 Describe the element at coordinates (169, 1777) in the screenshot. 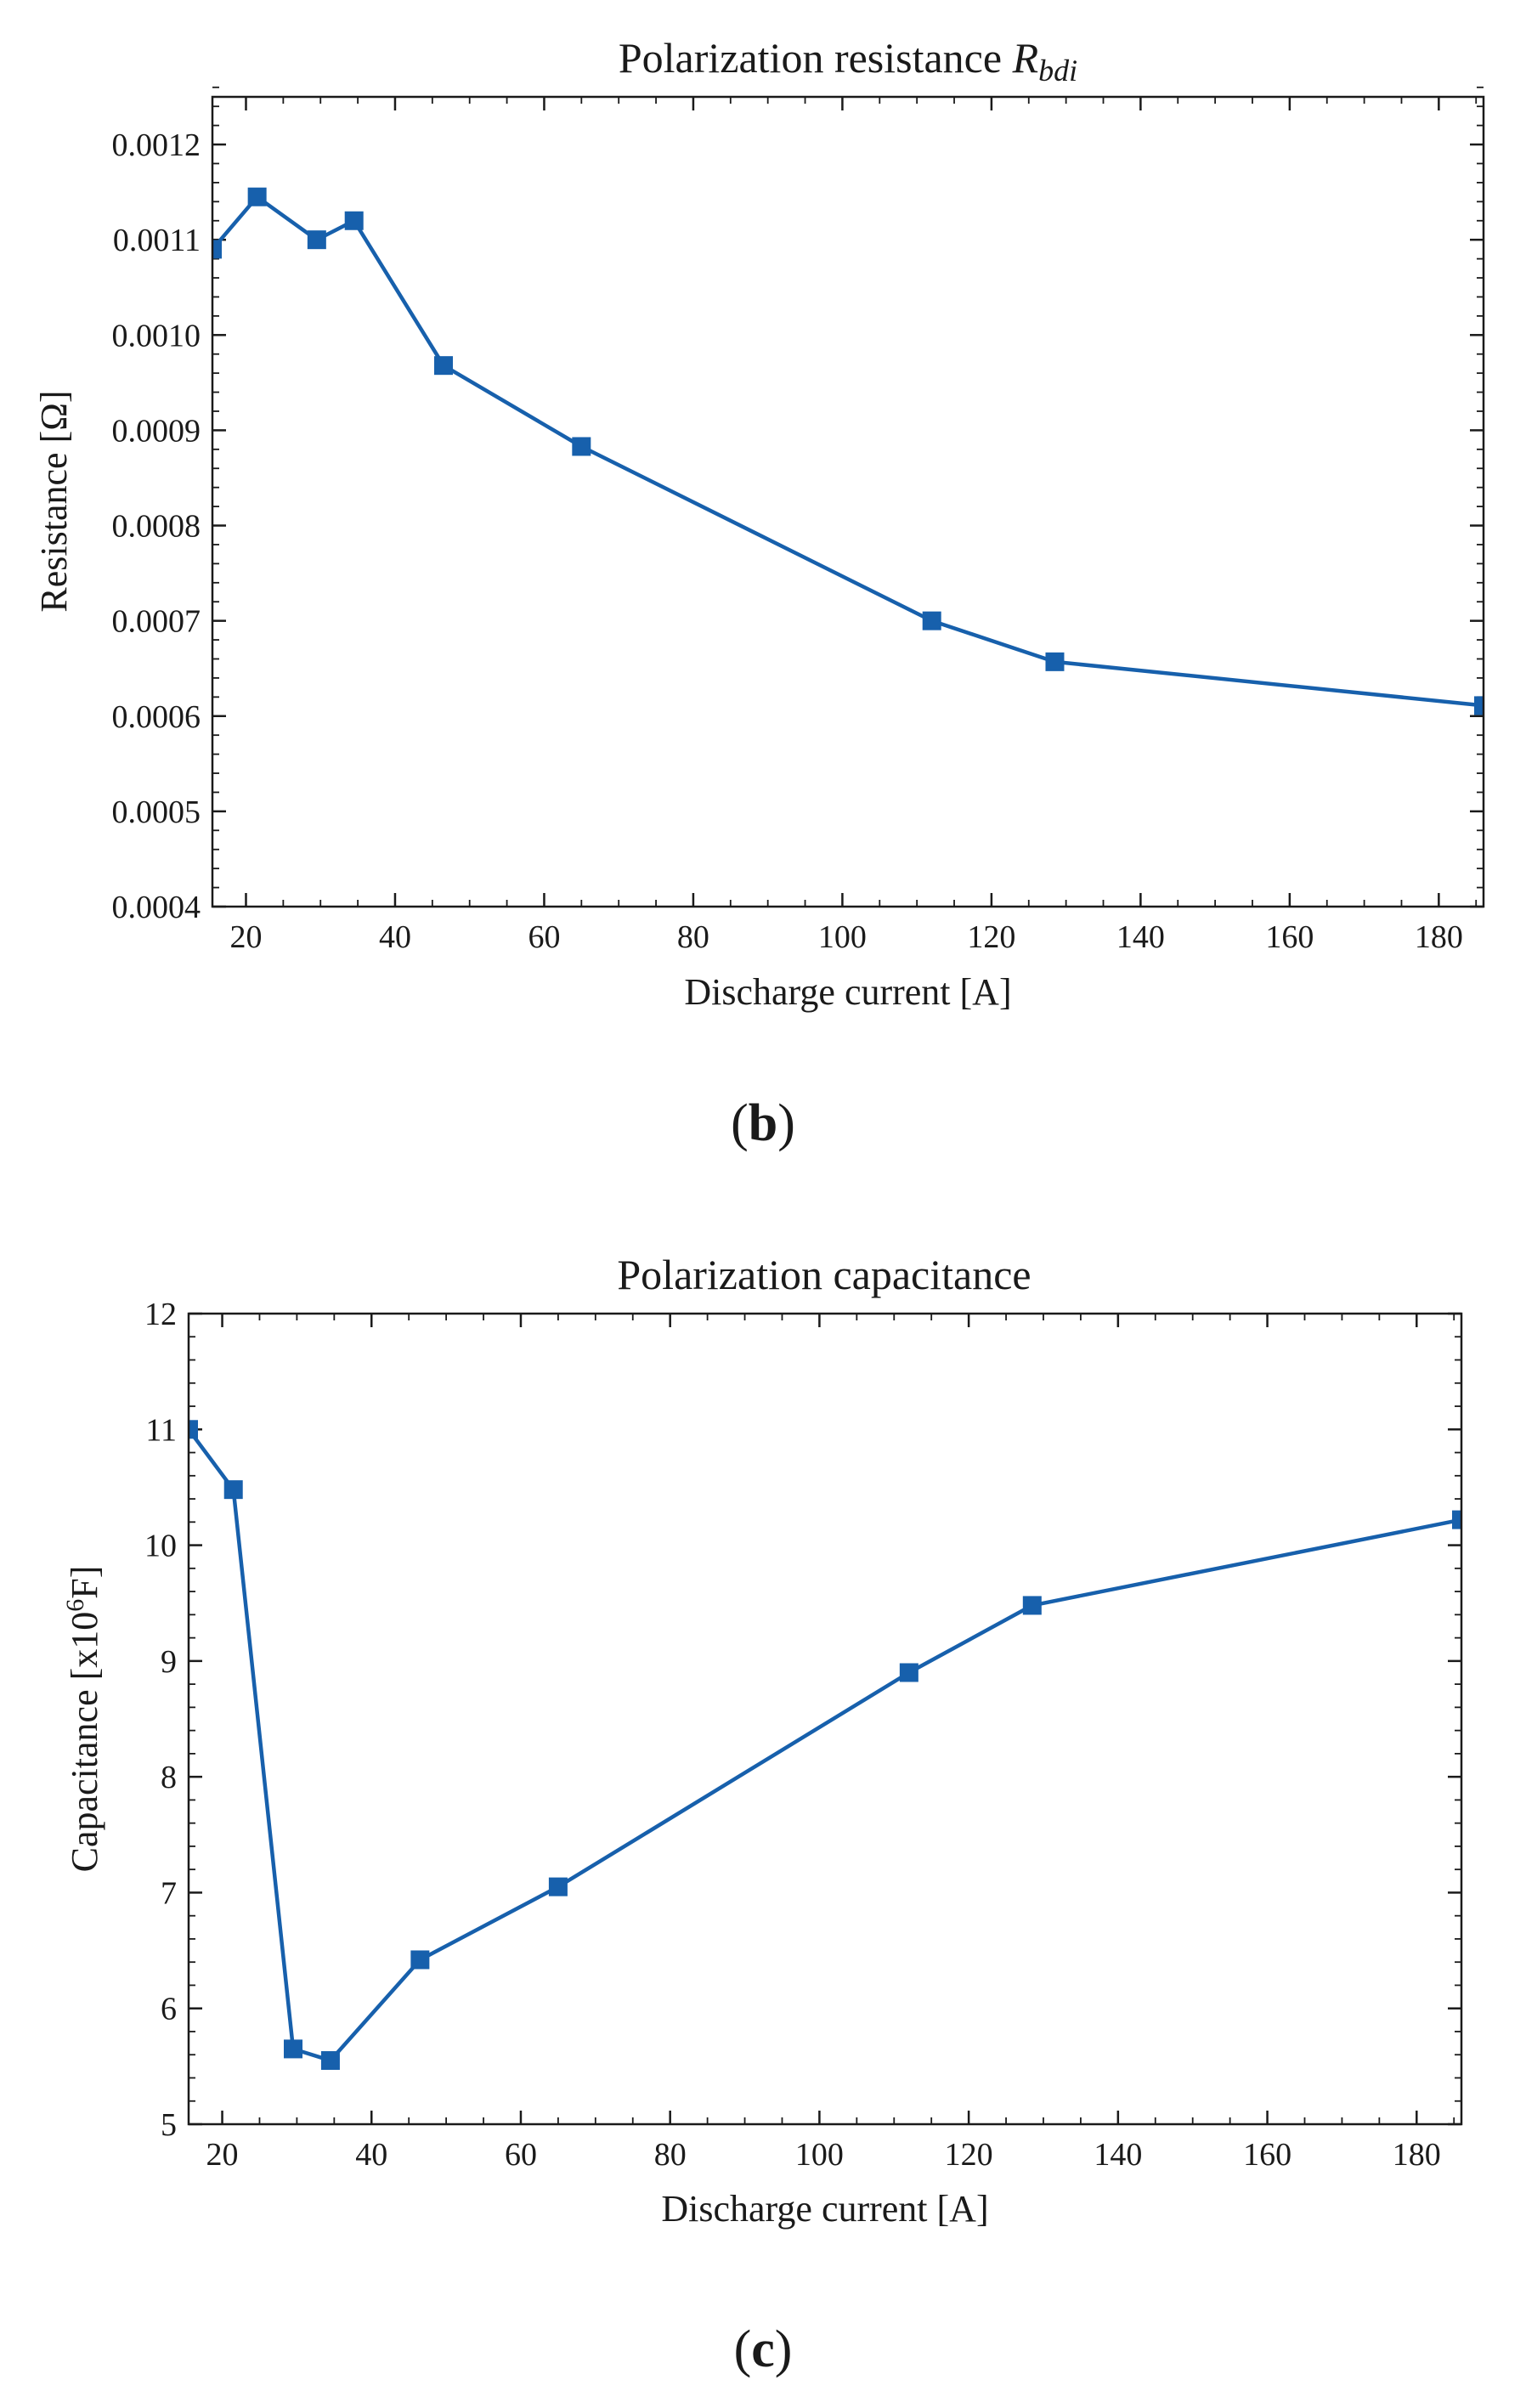

I see `y-tick-label: 8` at that location.